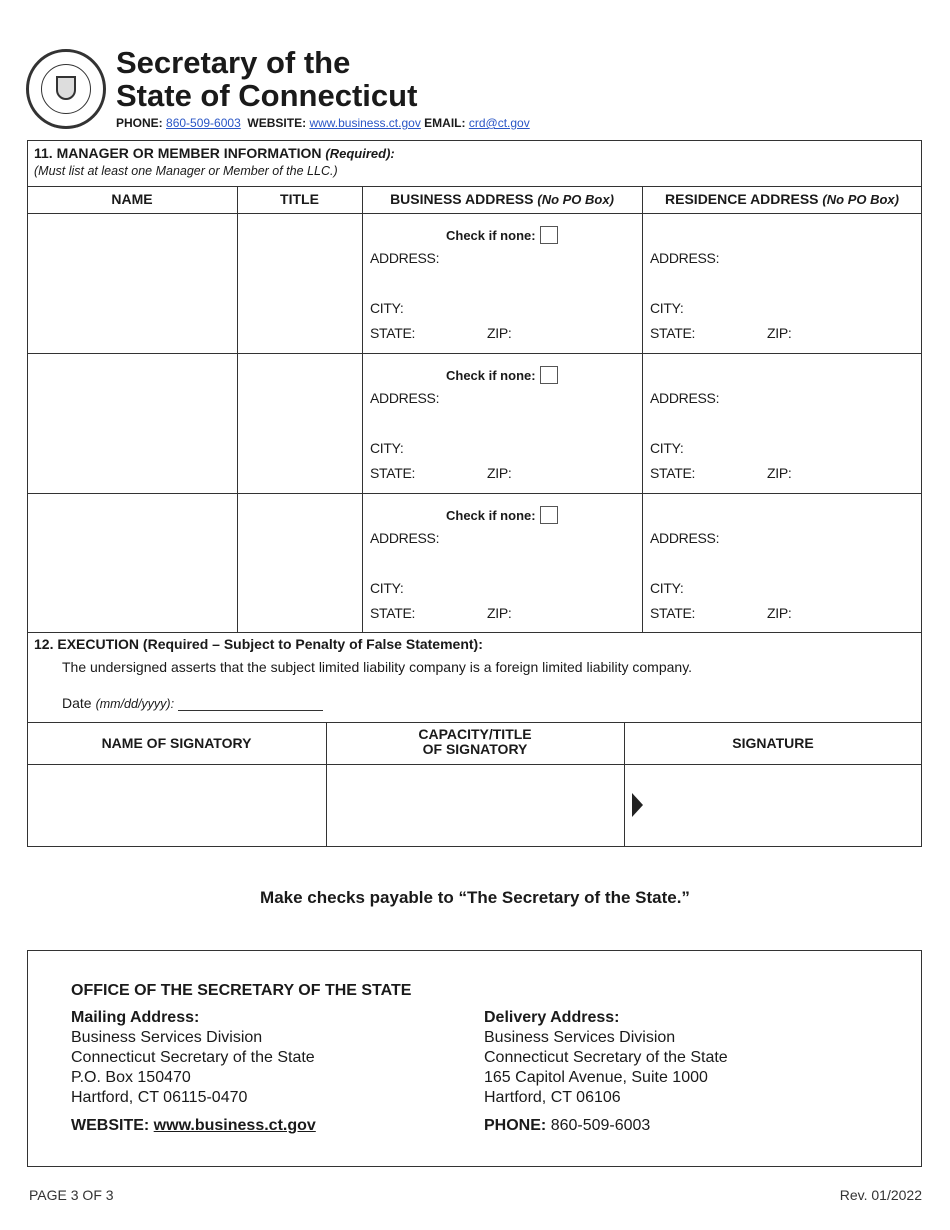 The image size is (950, 1230). I want to click on office-title: OFFICE OF THE SECRETARY OF THE STATE, so click(241, 990).